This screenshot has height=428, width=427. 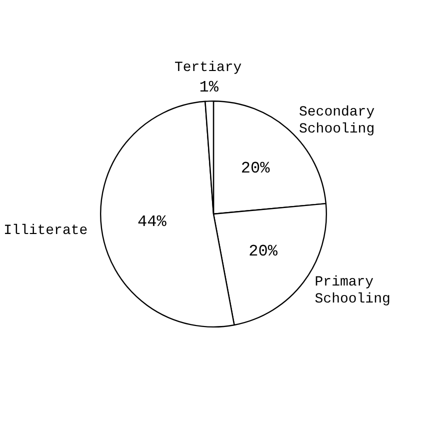 I want to click on slice-label: Secondary Schooling, so click(x=336, y=121).